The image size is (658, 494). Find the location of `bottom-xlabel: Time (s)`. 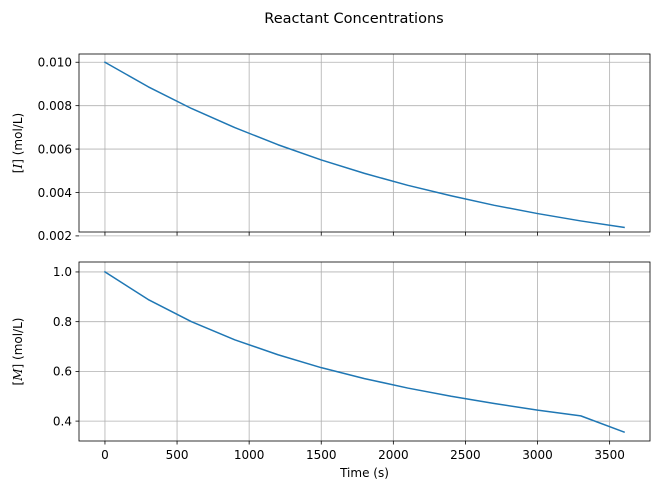

bottom-xlabel: Time (s) is located at coordinates (364, 473).